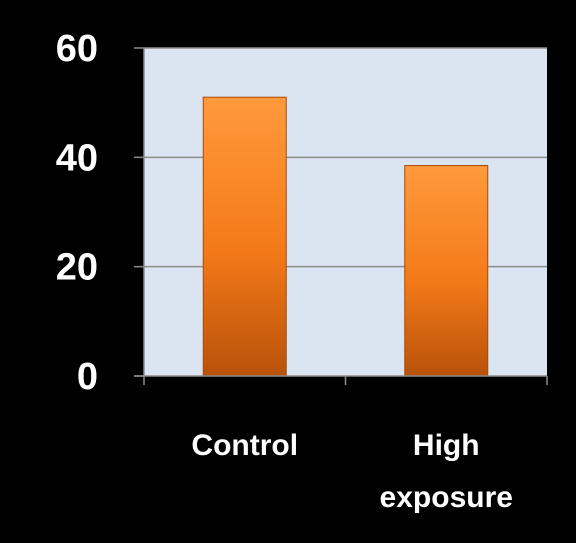 The image size is (576, 543). What do you see at coordinates (77, 268) in the screenshot?
I see `y-tick-label-20: 20` at bounding box center [77, 268].